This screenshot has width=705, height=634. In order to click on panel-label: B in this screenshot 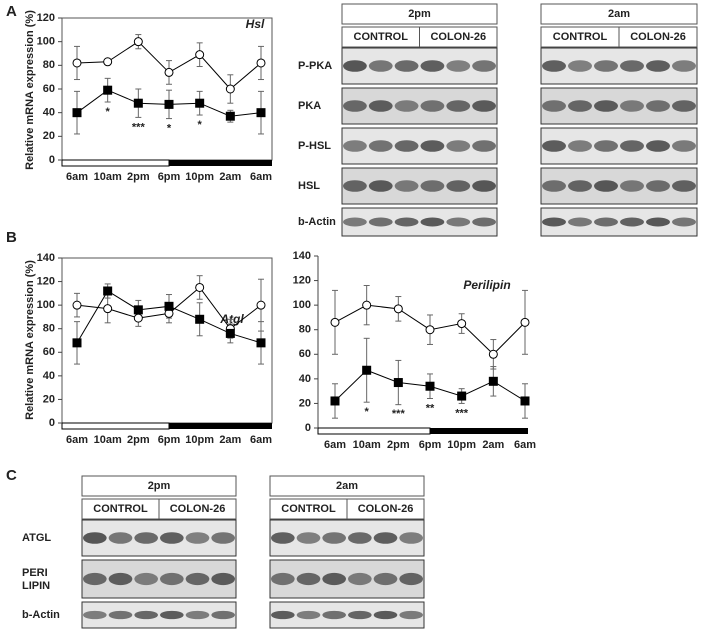, I will do `click(11, 237)`.